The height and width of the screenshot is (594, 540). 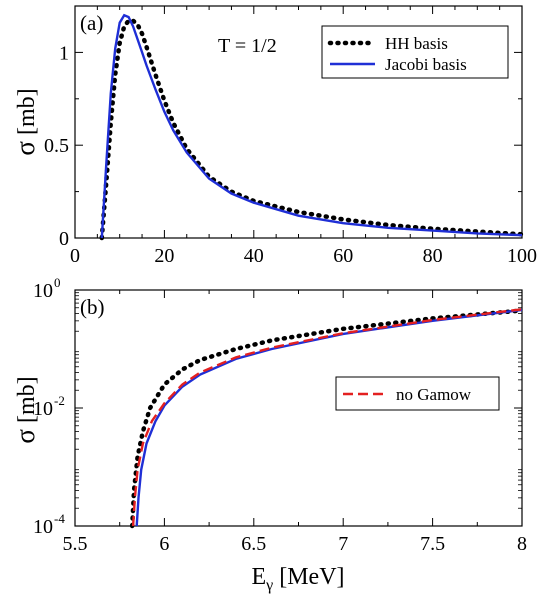 I want to click on legend-nogamow-label: no Gamow, so click(x=434, y=394).